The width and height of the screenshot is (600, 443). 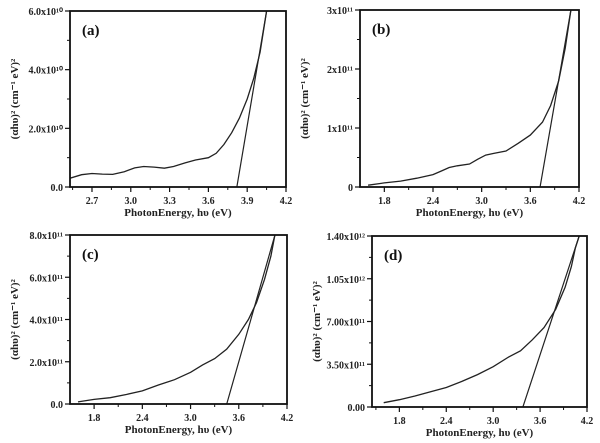 I want to click on y-tick-label: 4.0x10¹¹, so click(x=47, y=321).